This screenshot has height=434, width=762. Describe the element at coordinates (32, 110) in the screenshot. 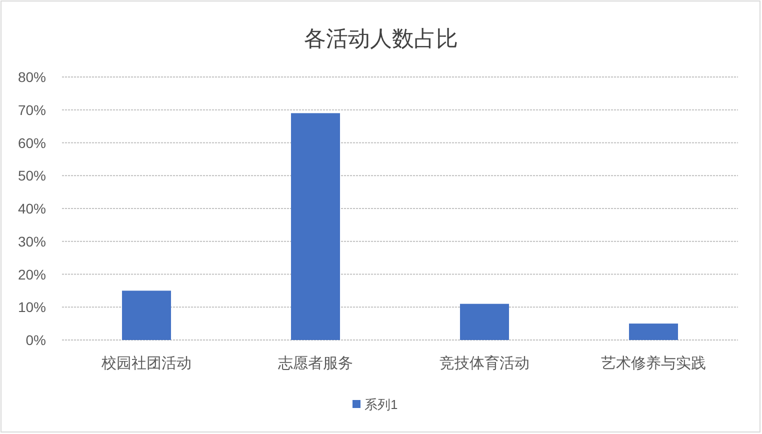

I see `y-tick-label: 70%` at that location.